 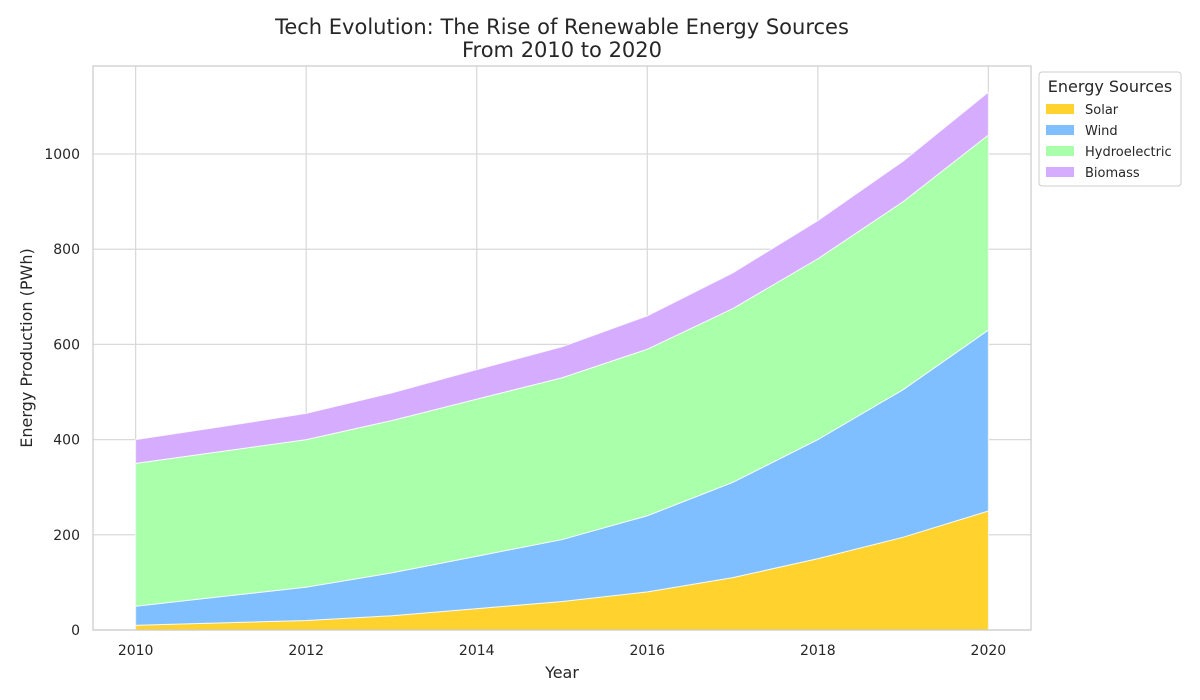 I want to click on x-tick-label-2016: 2016, so click(x=647, y=651).